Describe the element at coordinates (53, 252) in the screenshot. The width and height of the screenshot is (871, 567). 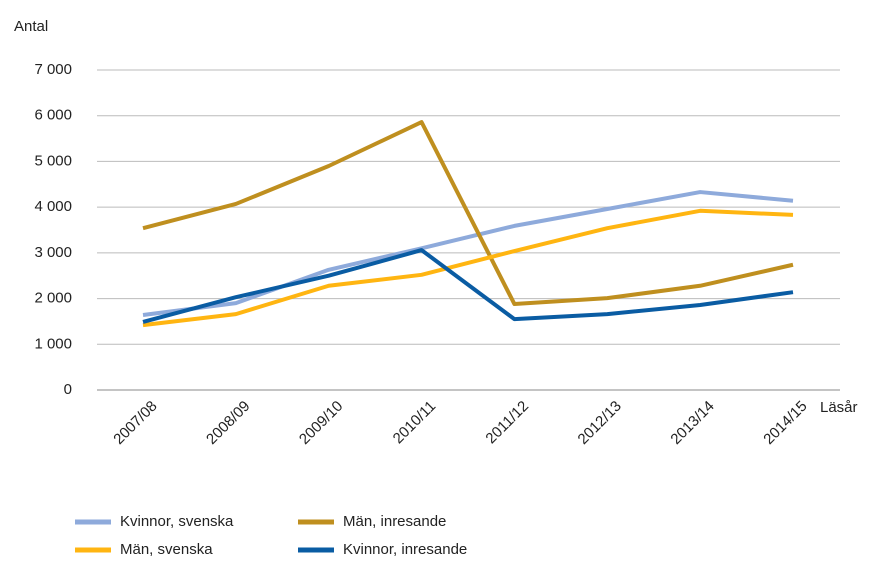
I see `y-tick-label: 3 000` at that location.